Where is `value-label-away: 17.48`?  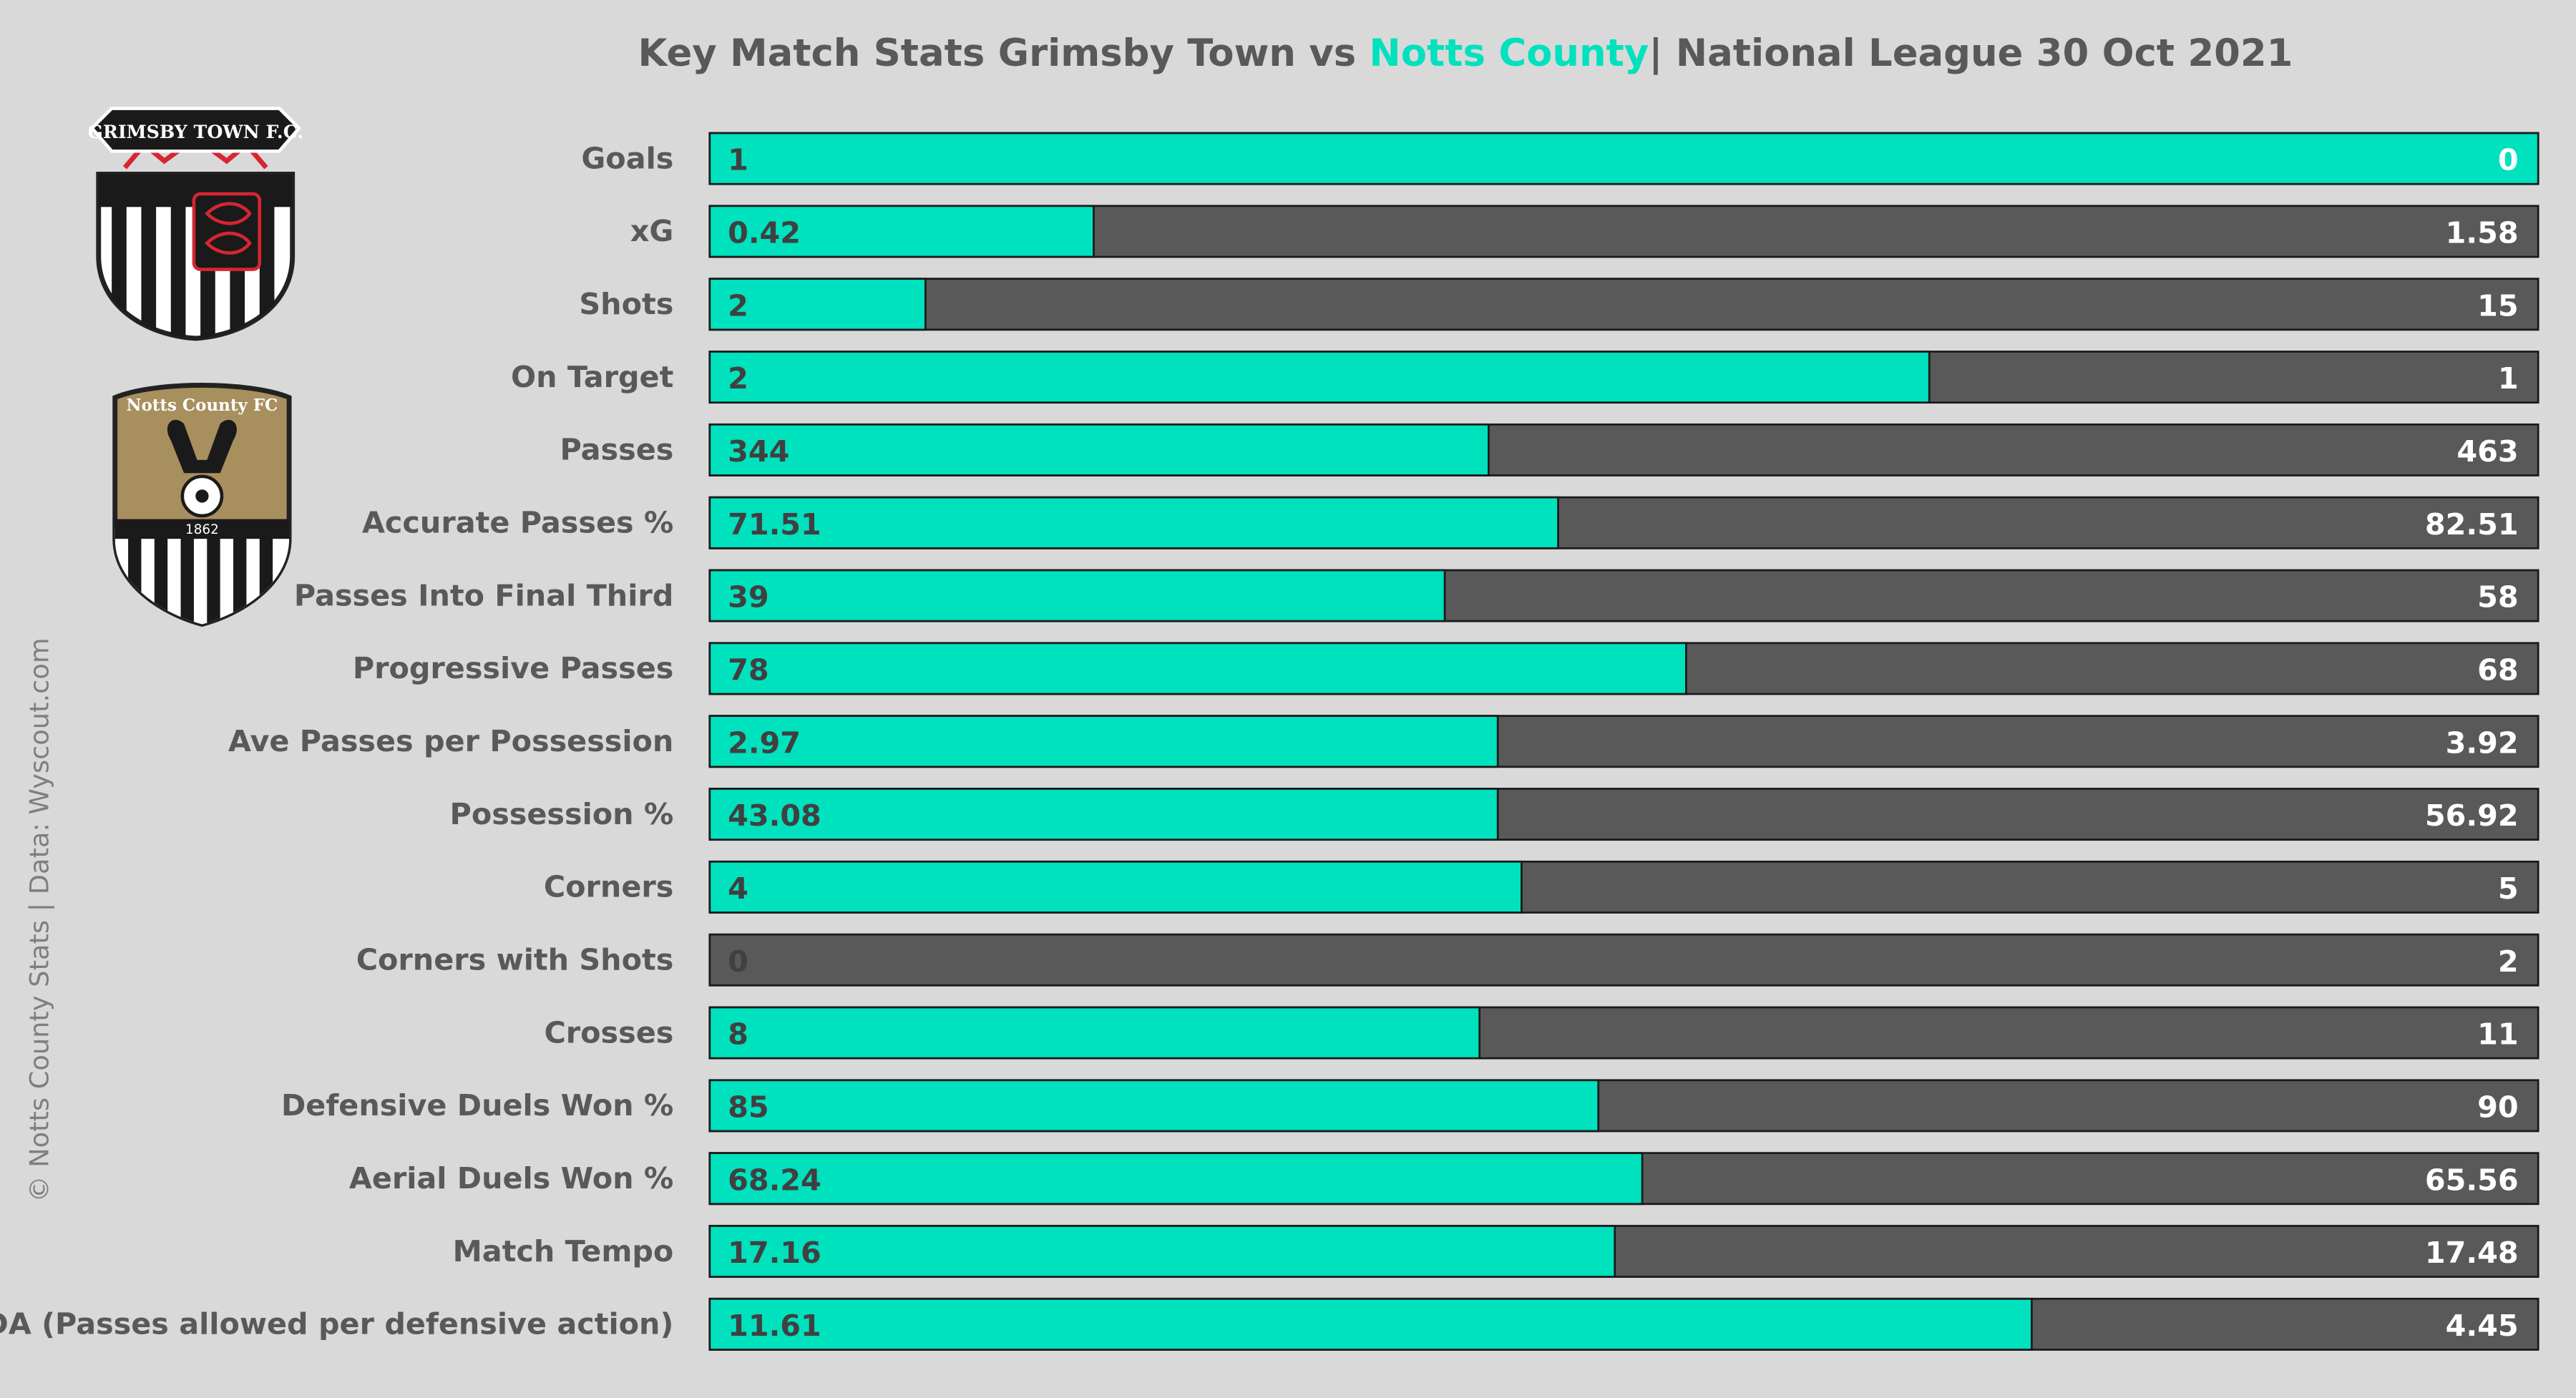 value-label-away: 17.48 is located at coordinates (2472, 1253).